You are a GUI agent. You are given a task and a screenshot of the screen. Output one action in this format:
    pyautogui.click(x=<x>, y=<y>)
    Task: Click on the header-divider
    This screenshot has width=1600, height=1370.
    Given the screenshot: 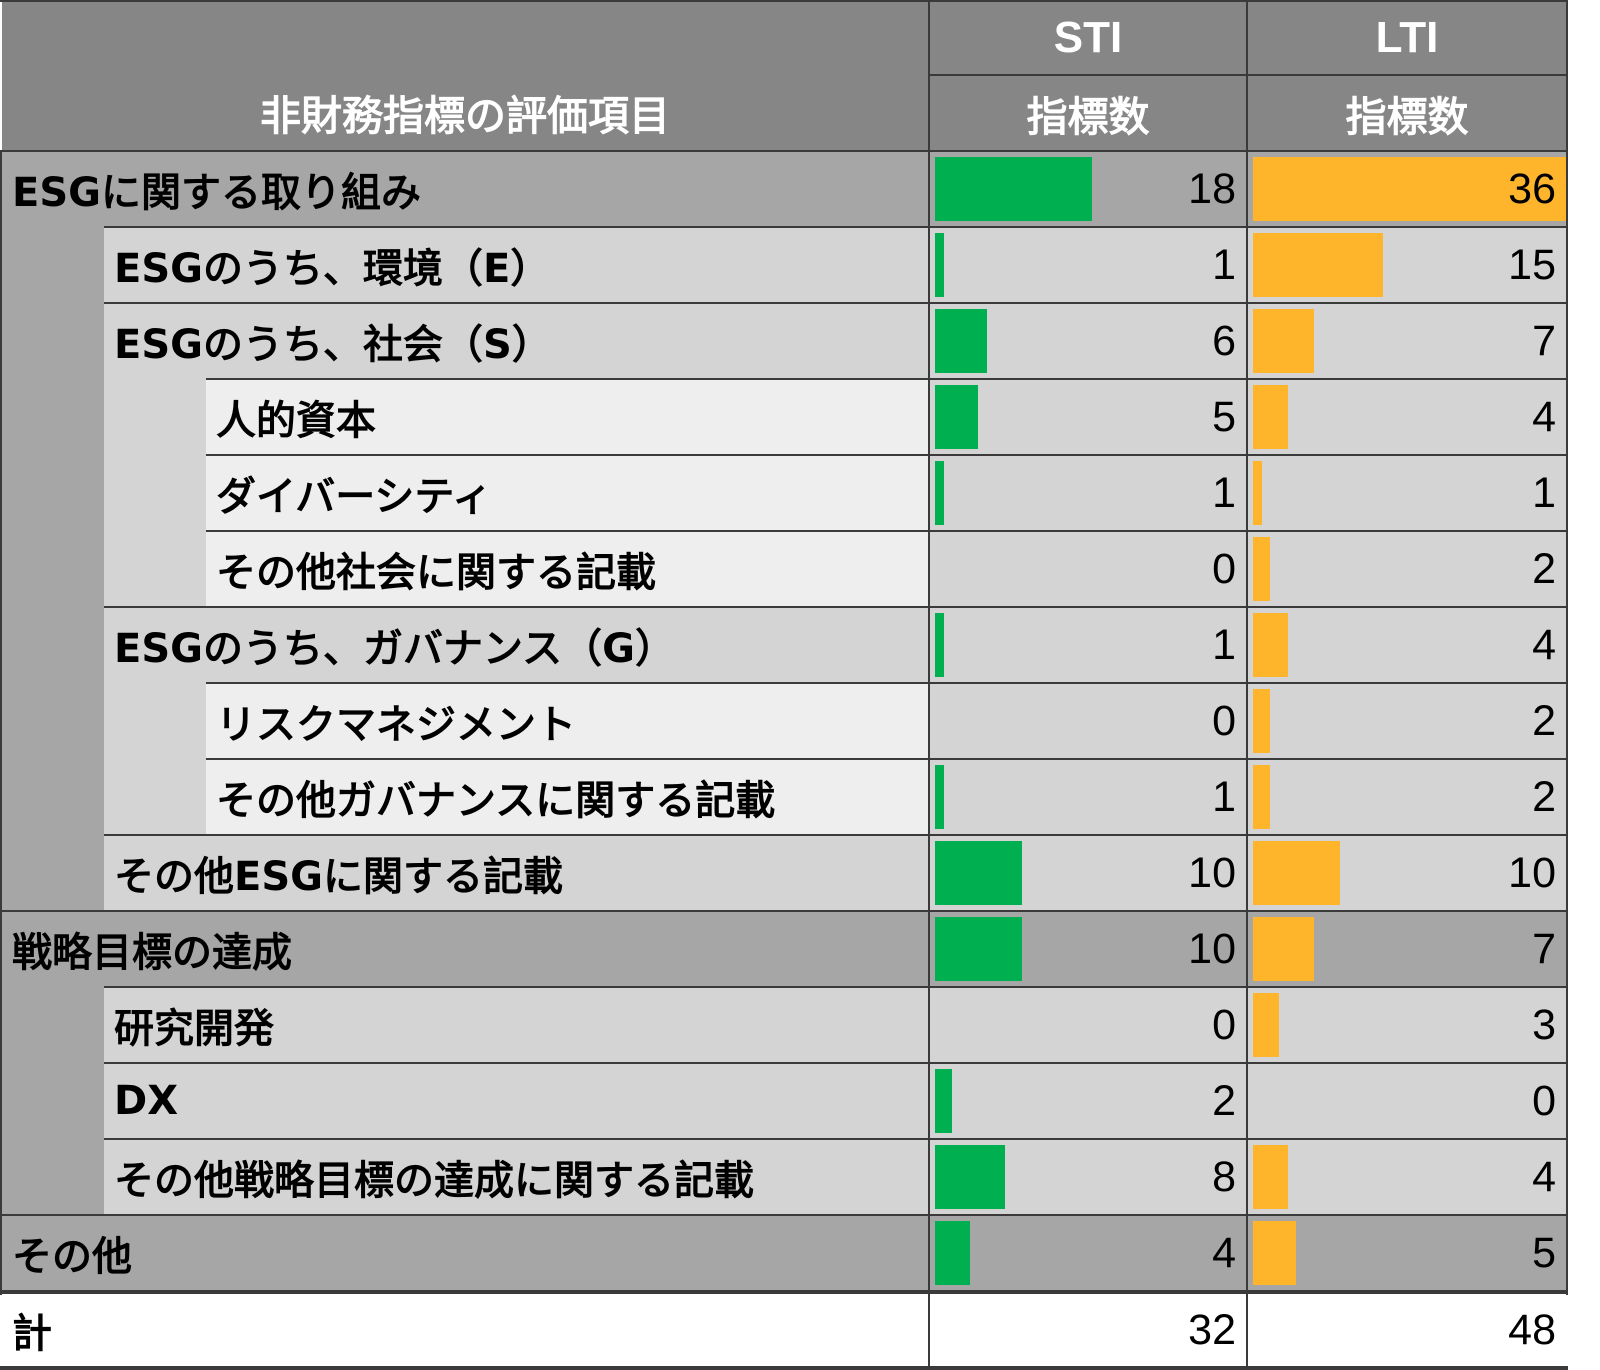 What is the action you would take?
    pyautogui.click(x=1248, y=75)
    